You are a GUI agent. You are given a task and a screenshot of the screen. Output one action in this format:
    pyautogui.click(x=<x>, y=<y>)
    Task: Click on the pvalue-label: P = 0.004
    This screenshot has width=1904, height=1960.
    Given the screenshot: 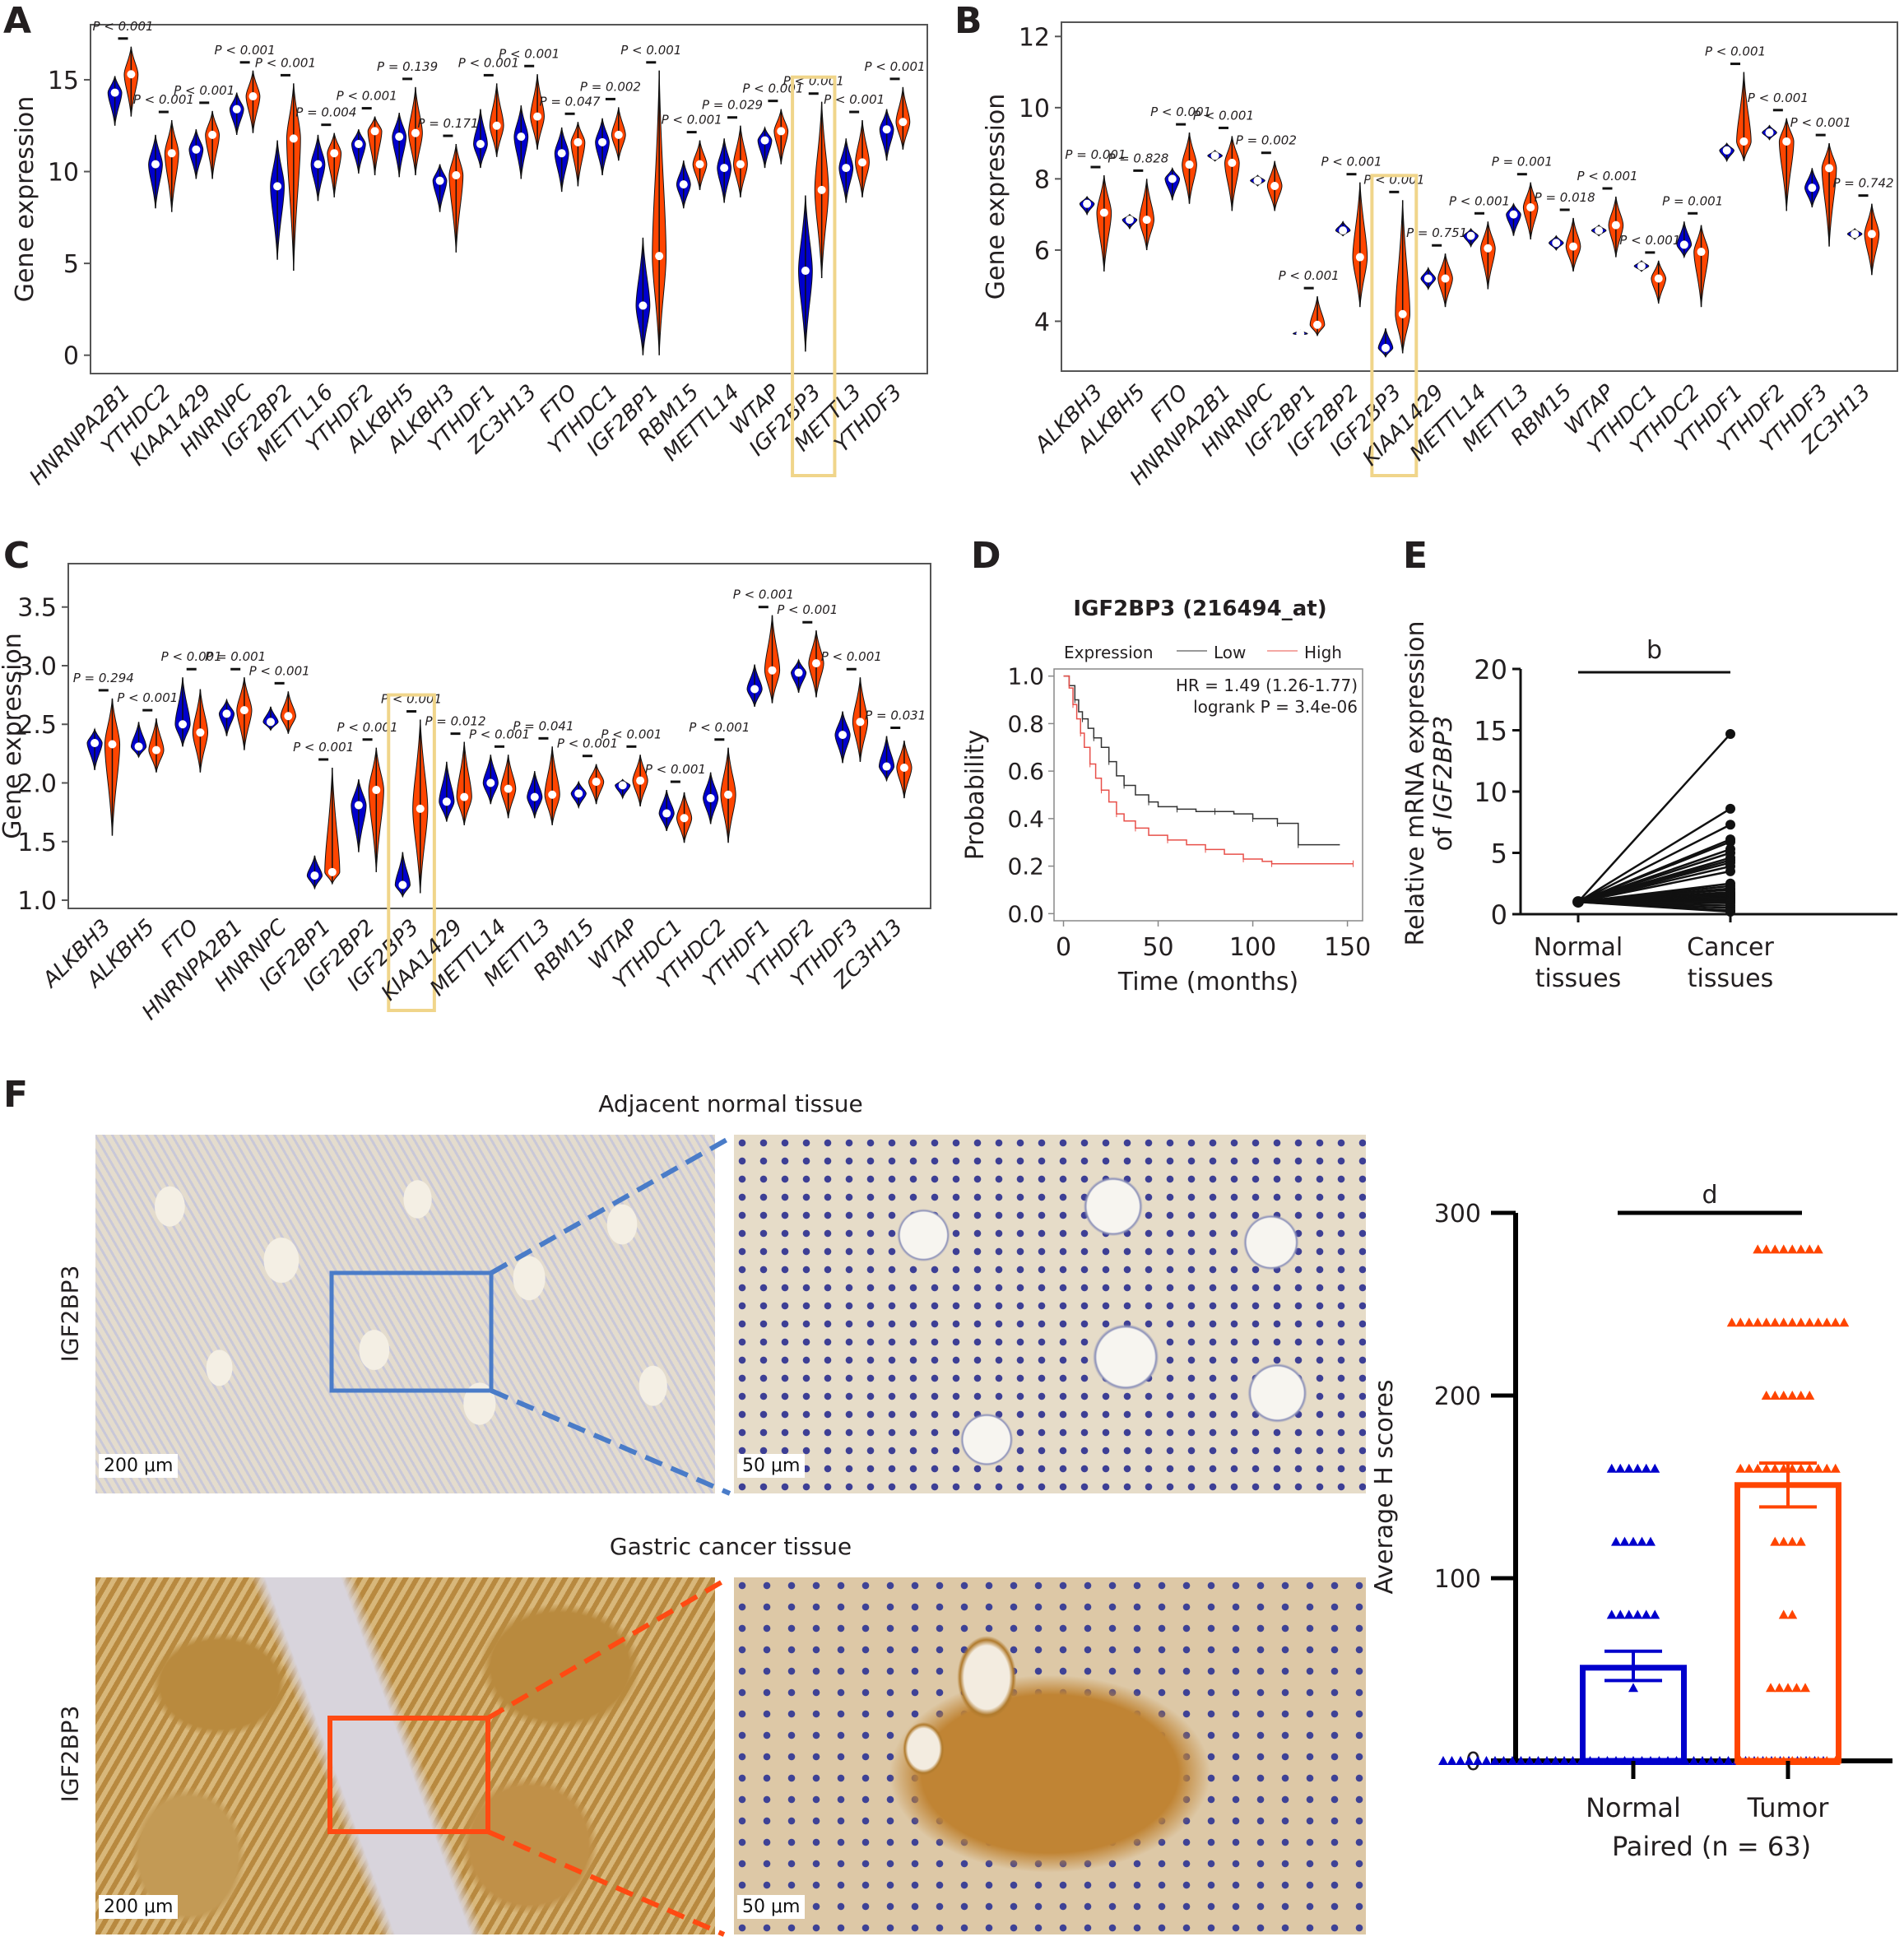 What is the action you would take?
    pyautogui.click(x=325, y=112)
    